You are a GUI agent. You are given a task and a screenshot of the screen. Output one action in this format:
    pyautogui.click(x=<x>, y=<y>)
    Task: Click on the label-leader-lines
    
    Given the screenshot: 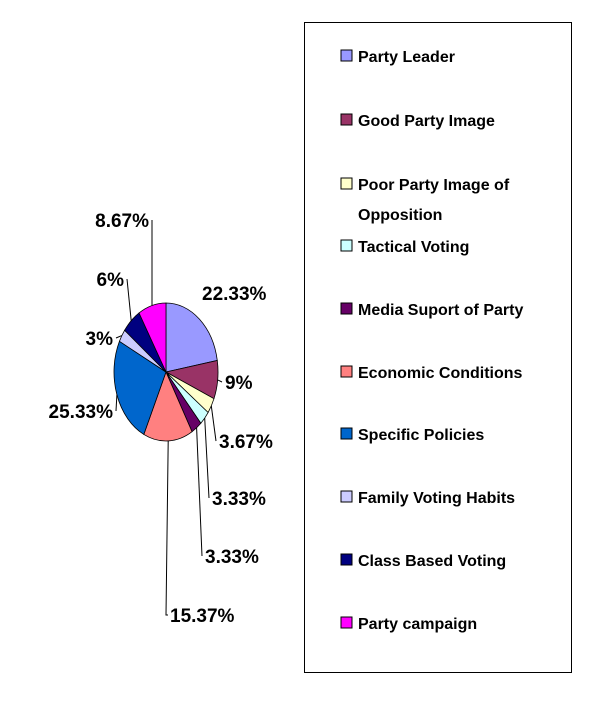 What is the action you would take?
    pyautogui.click(x=169, y=418)
    